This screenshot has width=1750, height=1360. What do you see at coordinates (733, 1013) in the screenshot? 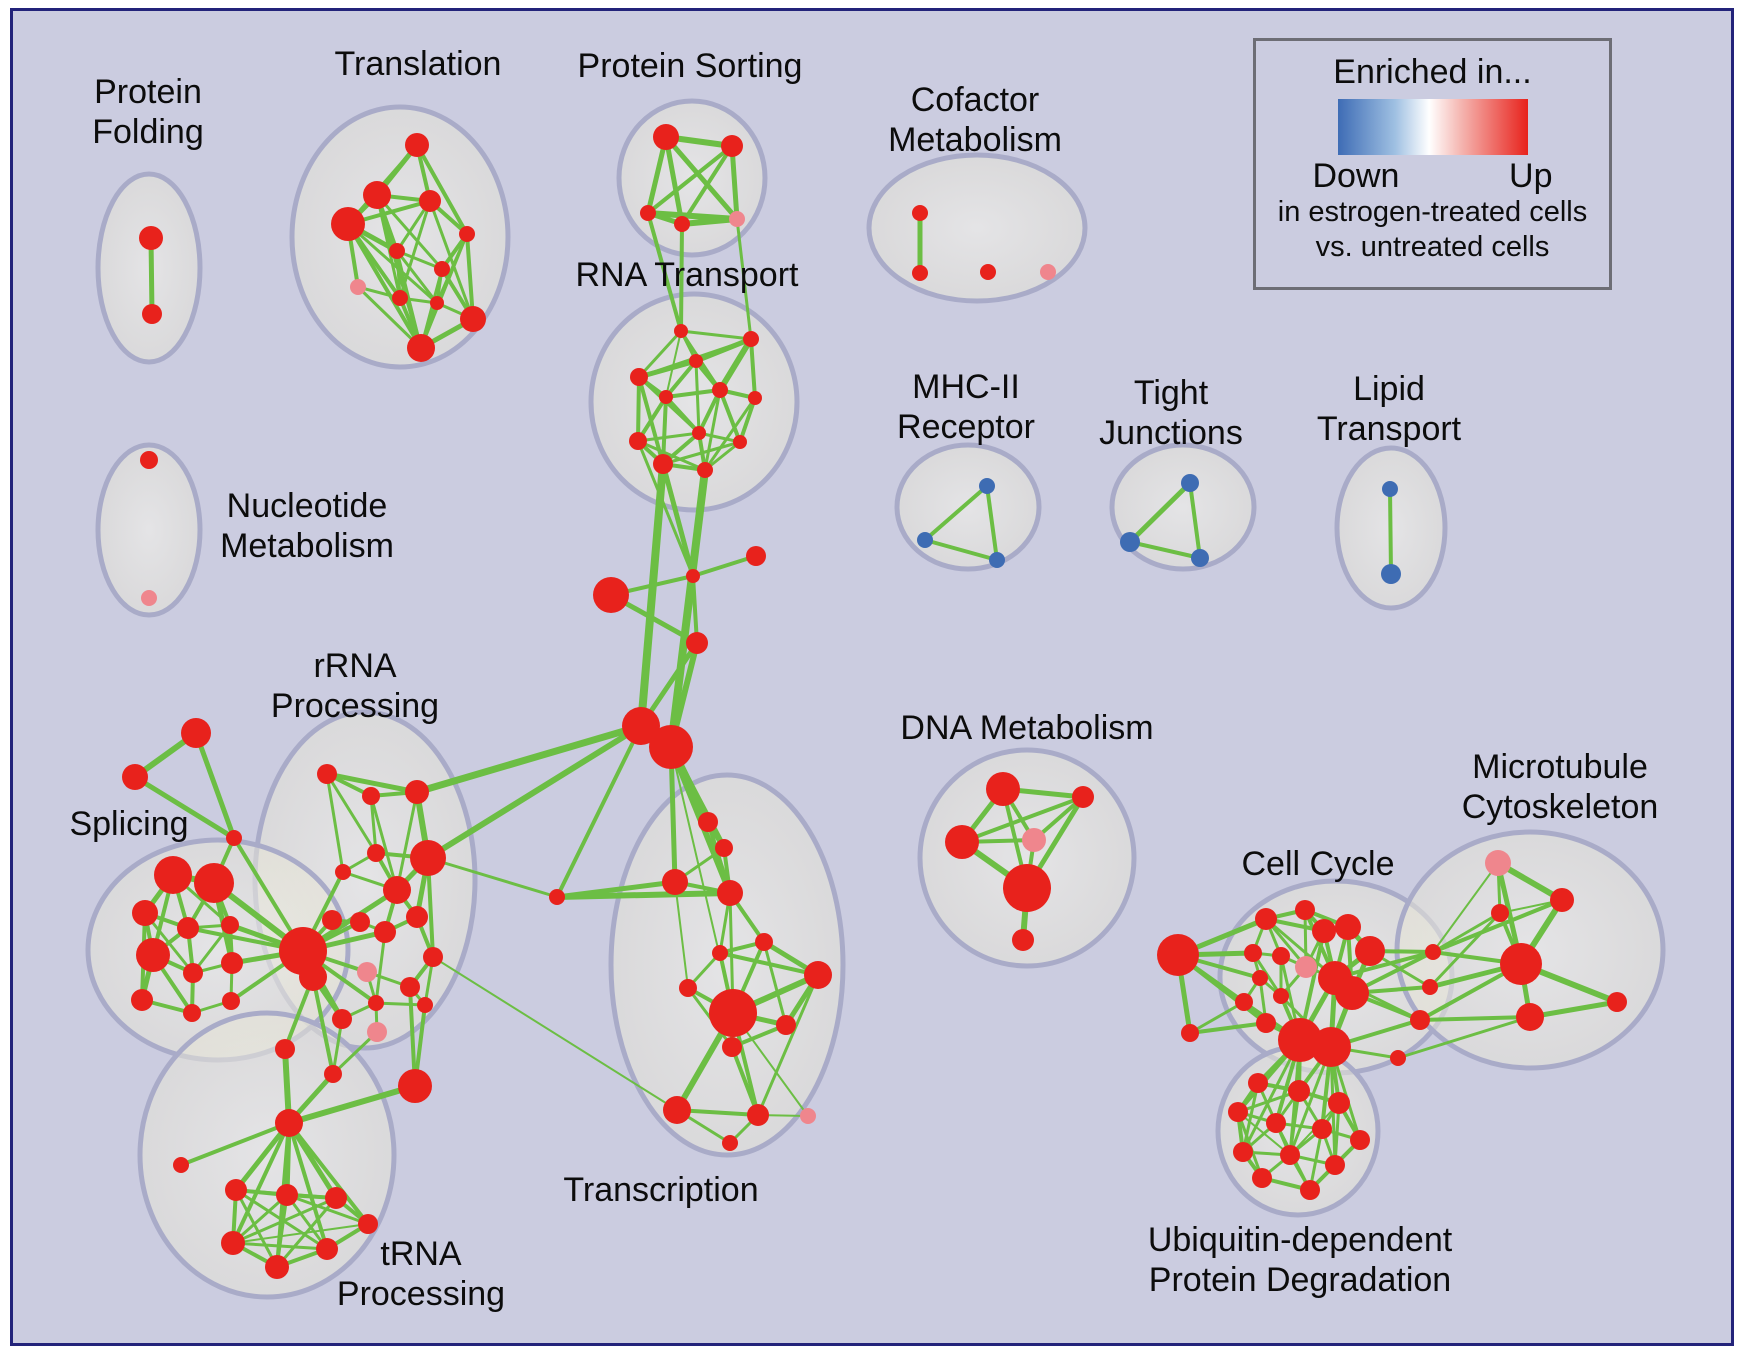
I see `node-txh` at bounding box center [733, 1013].